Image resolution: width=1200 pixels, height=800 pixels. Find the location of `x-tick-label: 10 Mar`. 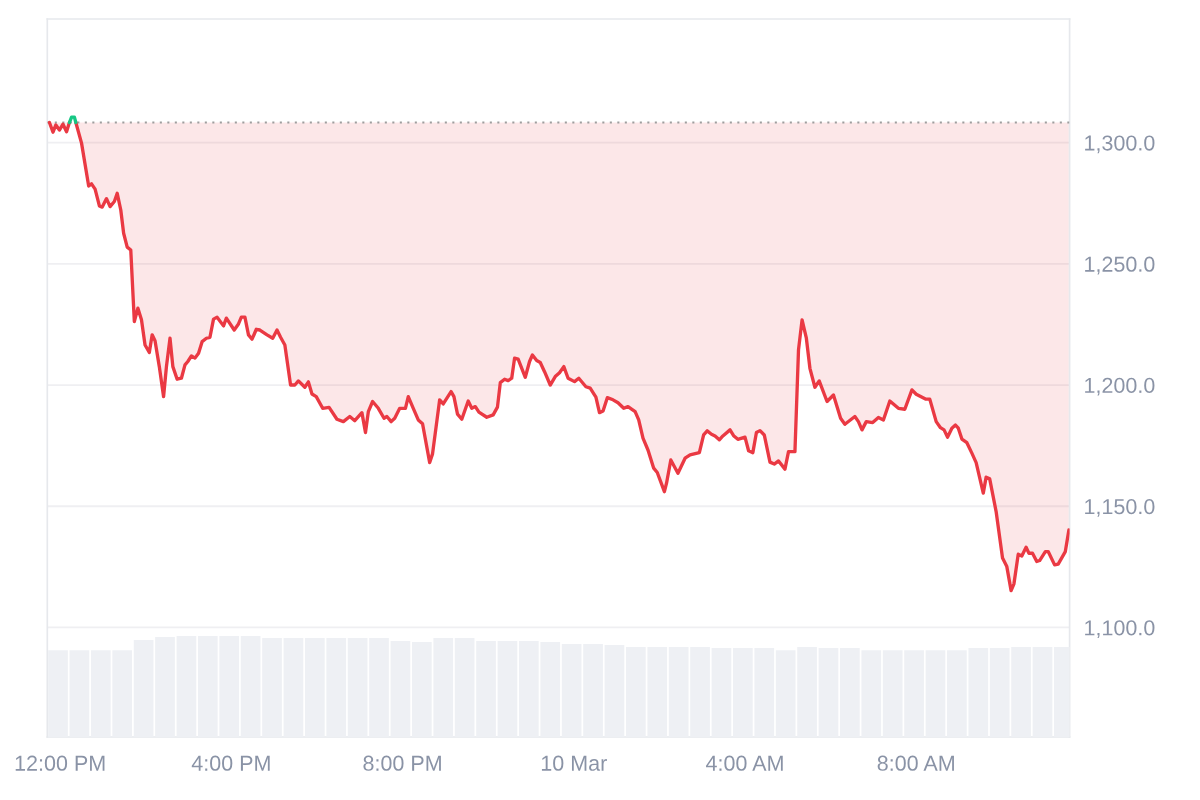

x-tick-label: 10 Mar is located at coordinates (574, 763).